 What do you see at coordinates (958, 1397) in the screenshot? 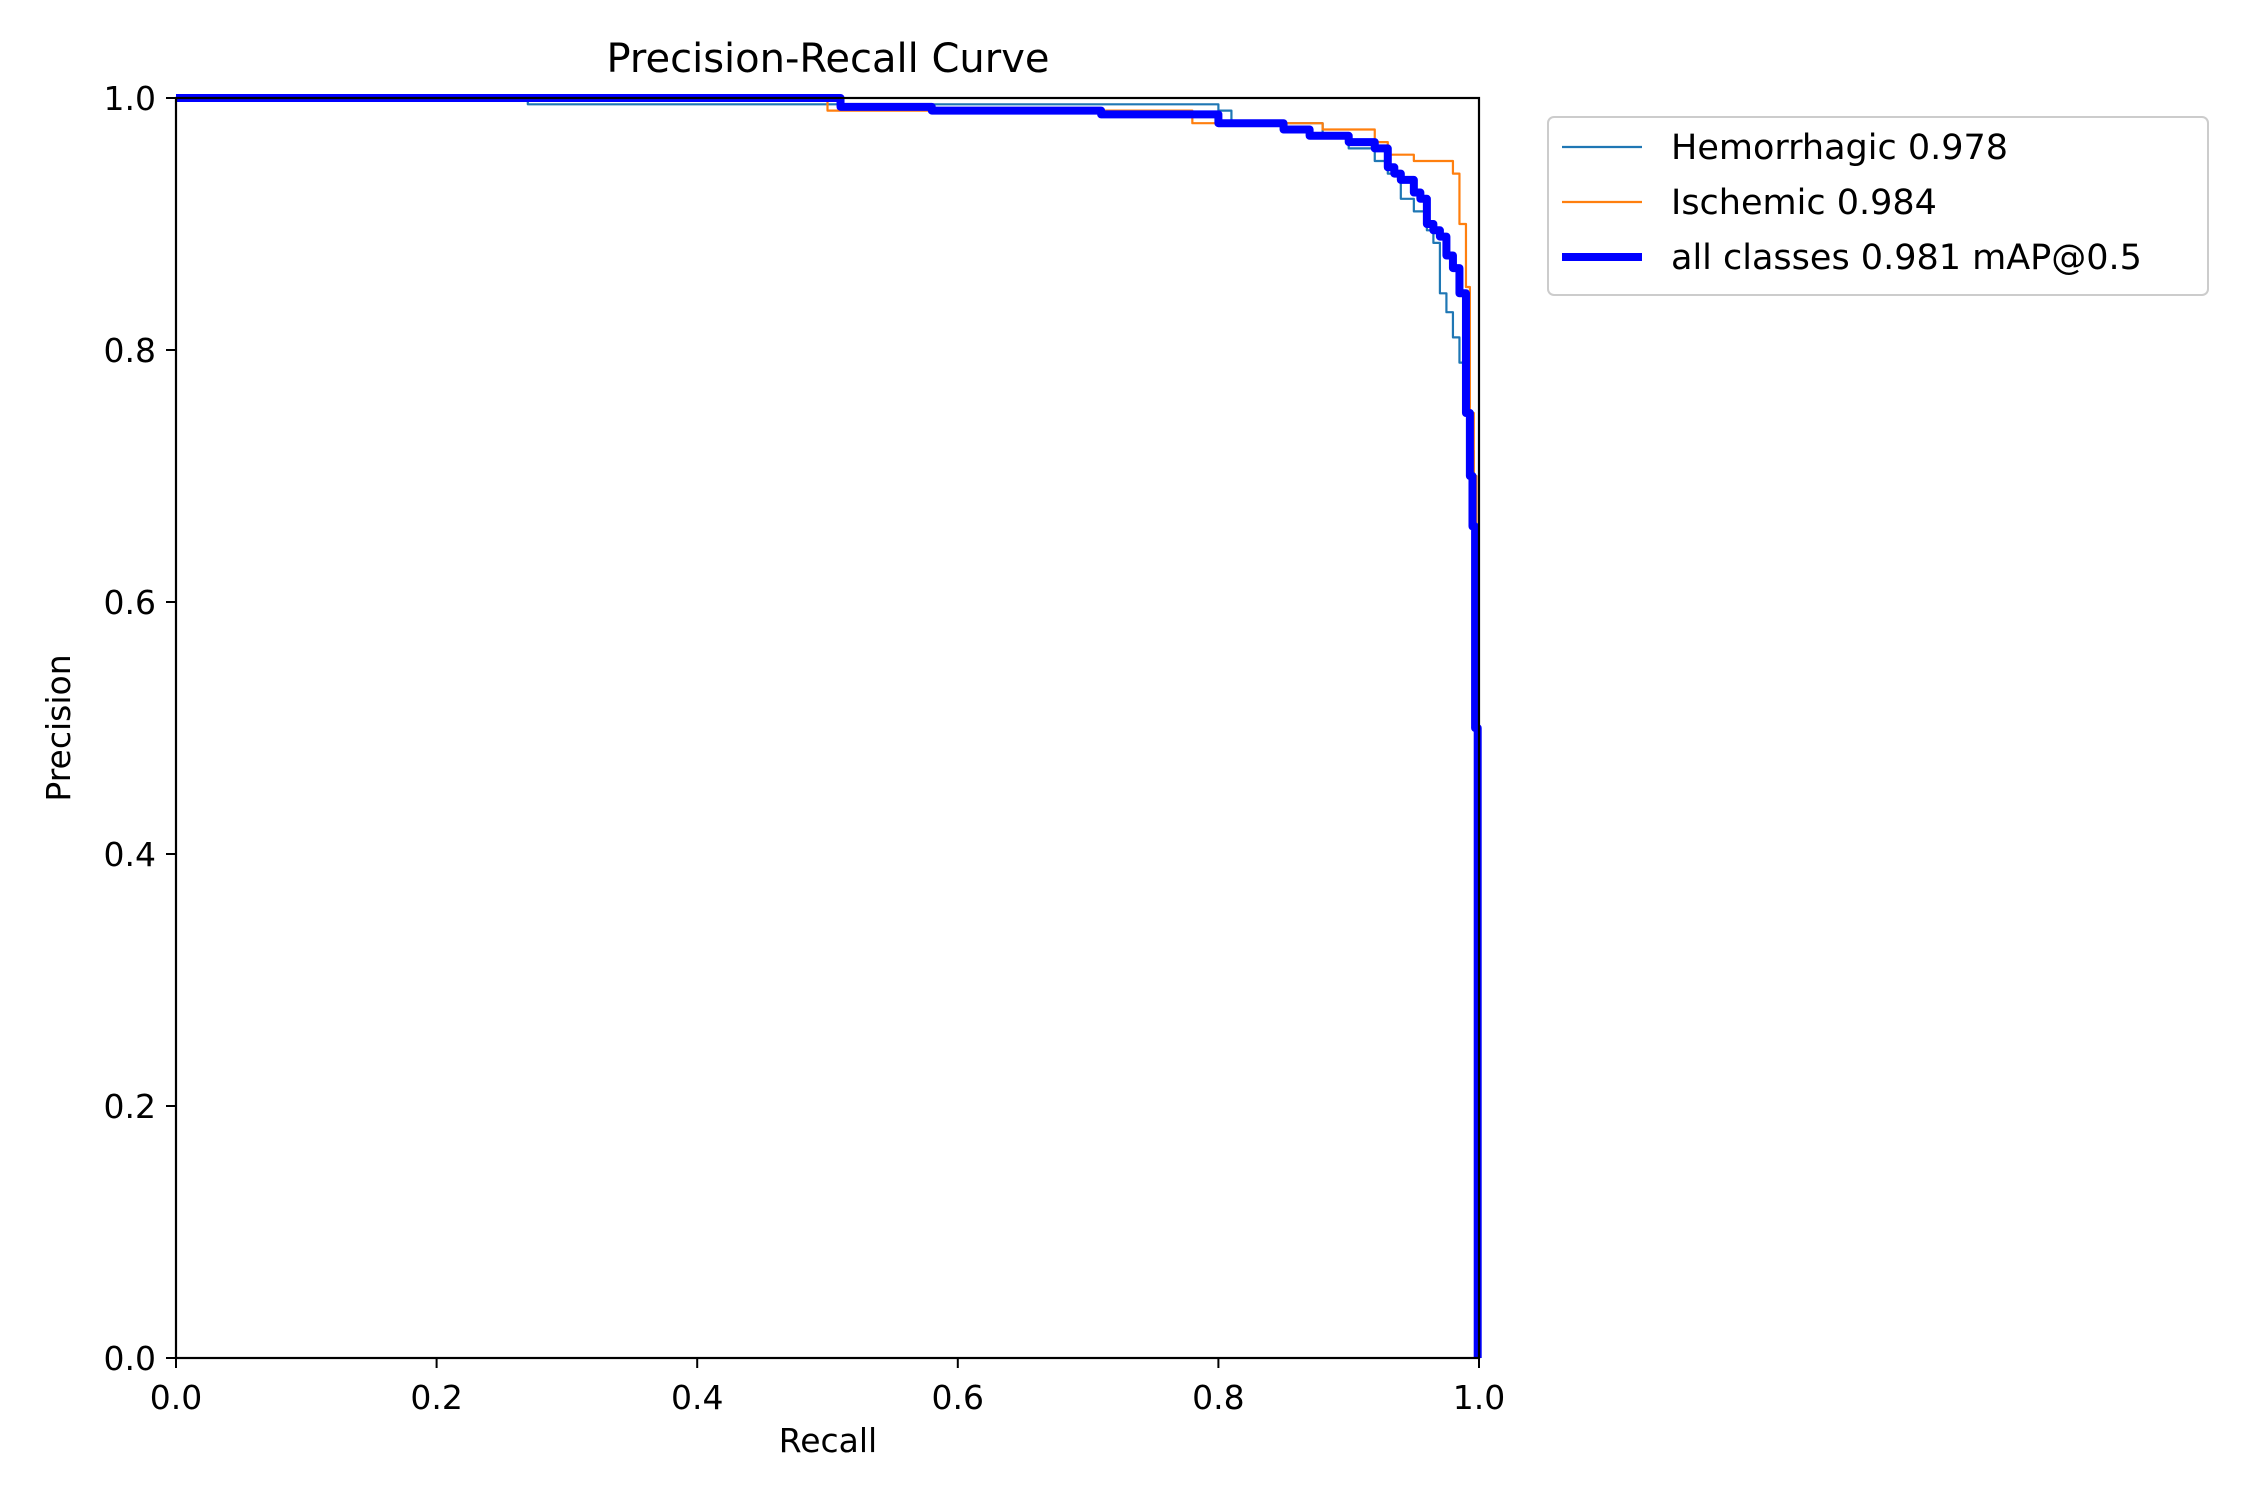
I see `x-tick-label-3: 0.6` at bounding box center [958, 1397].